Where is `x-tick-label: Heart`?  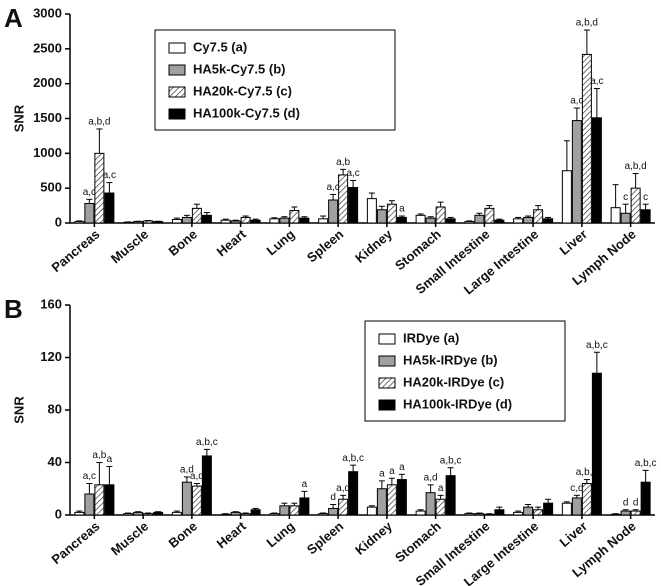
x-tick-label: Heart is located at coordinates (232, 534).